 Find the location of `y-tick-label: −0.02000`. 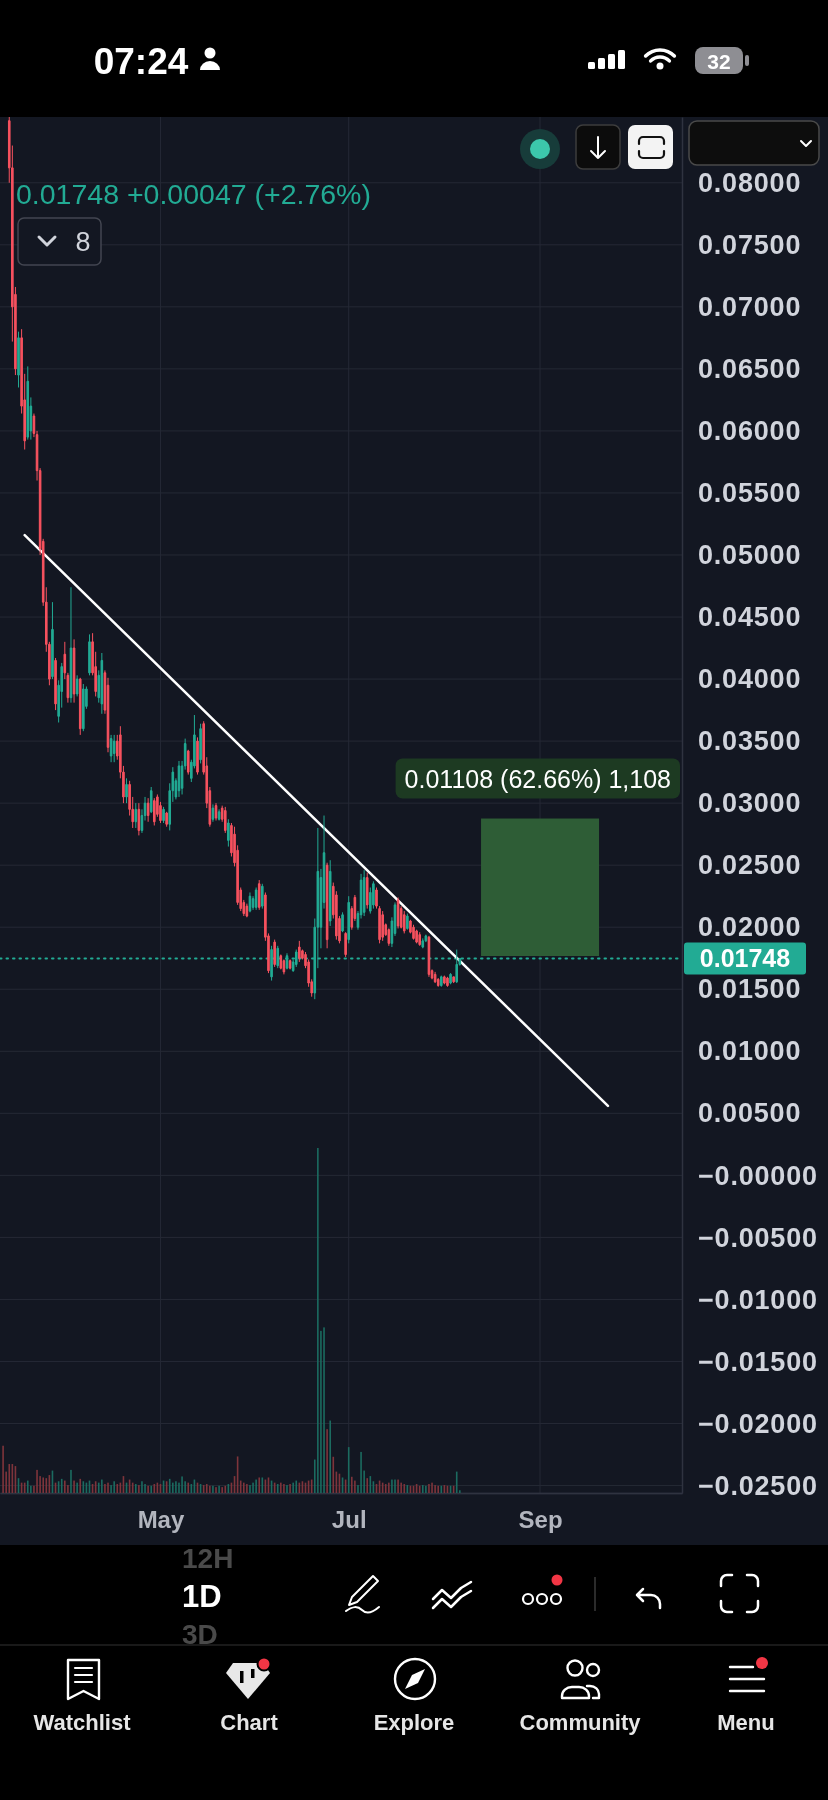

y-tick-label: −0.02000 is located at coordinates (758, 1423).